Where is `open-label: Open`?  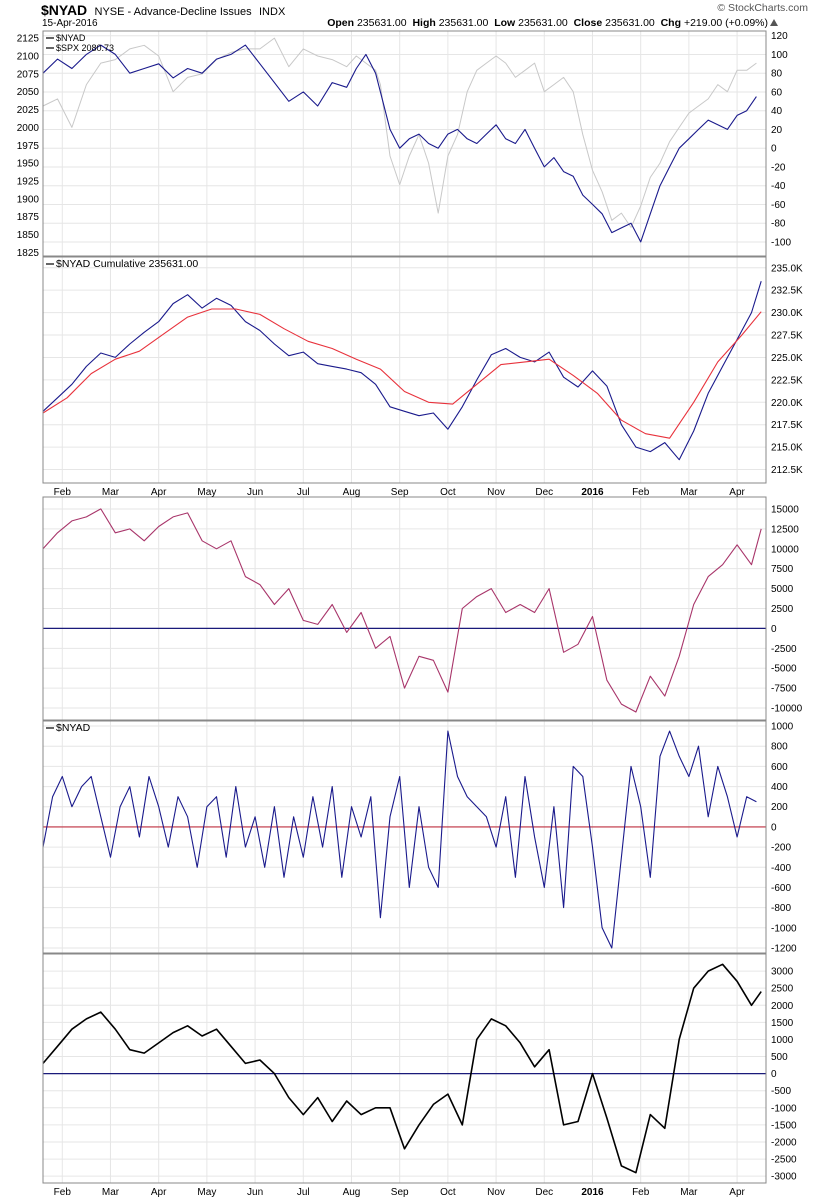 open-label: Open is located at coordinates (341, 23).